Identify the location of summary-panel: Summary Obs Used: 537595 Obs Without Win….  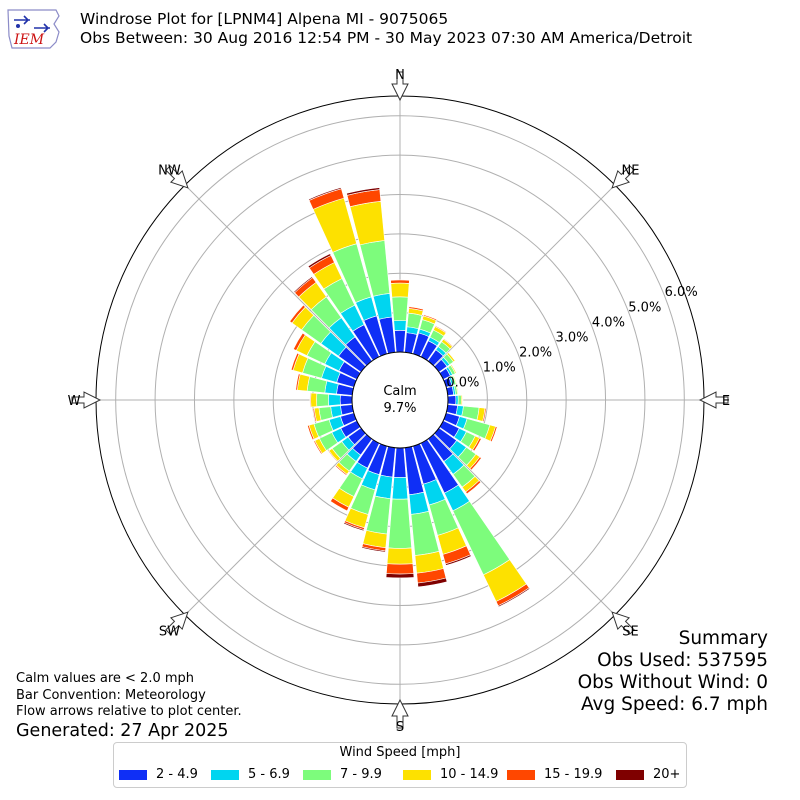
(673, 672).